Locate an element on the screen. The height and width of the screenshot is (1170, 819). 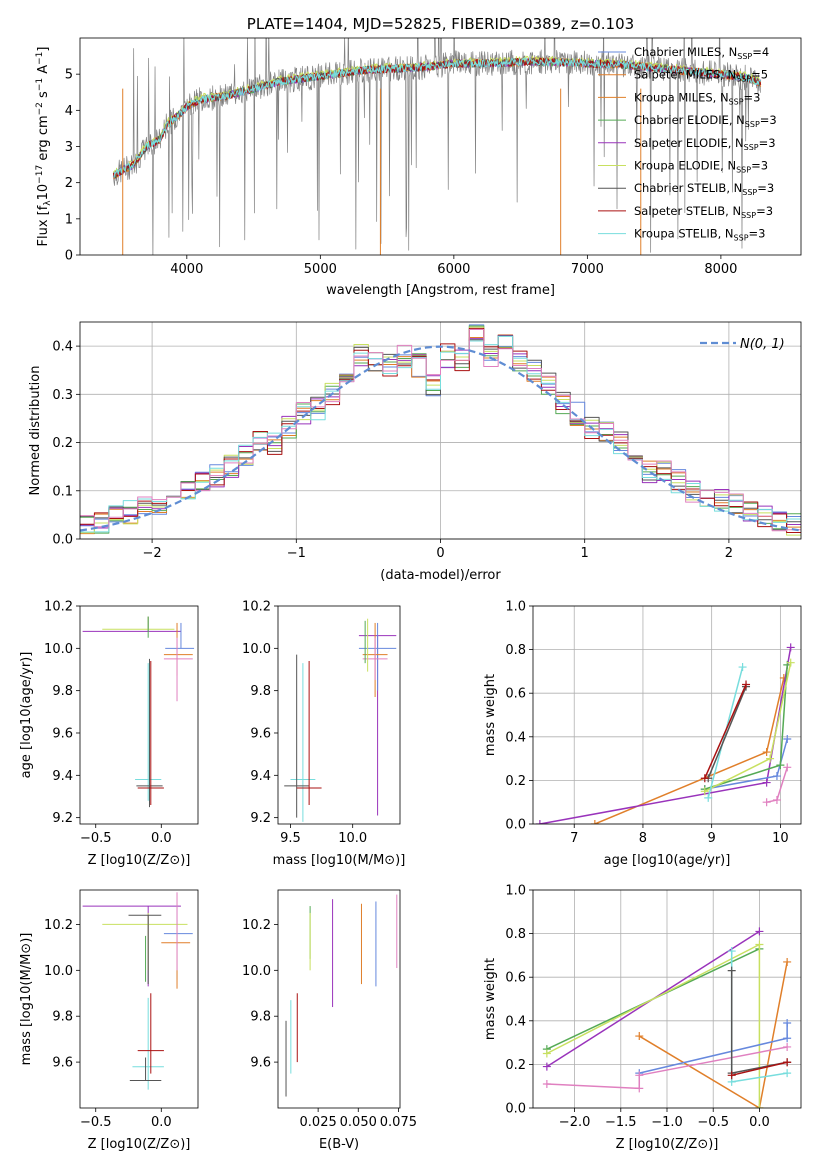
x-tick-label: 10 is located at coordinates (780, 838).